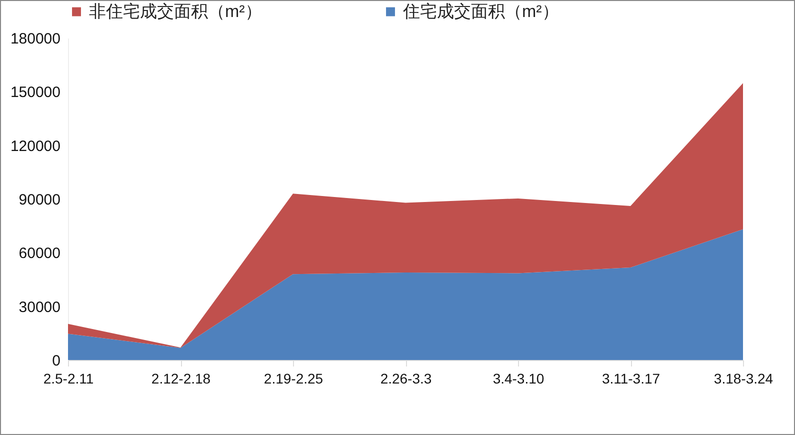 This screenshot has height=435, width=795. Describe the element at coordinates (175, 11) in the screenshot. I see `legend-label: 非住宅成交面积（m²）` at that location.